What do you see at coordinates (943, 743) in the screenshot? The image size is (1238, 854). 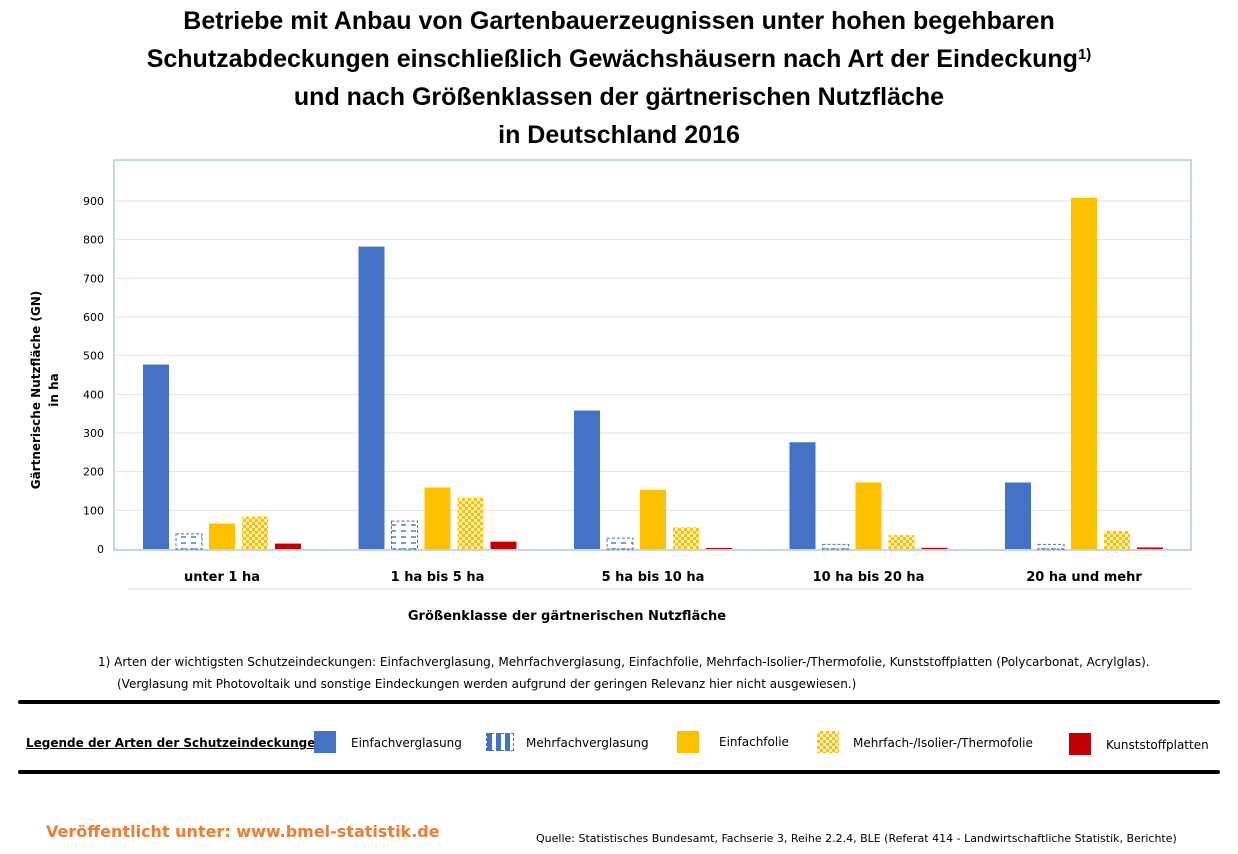 I see `legend-label-mehrfach-isolier-thermofolie: Mehrfach-/Isolier-/Thermofolie` at bounding box center [943, 743].